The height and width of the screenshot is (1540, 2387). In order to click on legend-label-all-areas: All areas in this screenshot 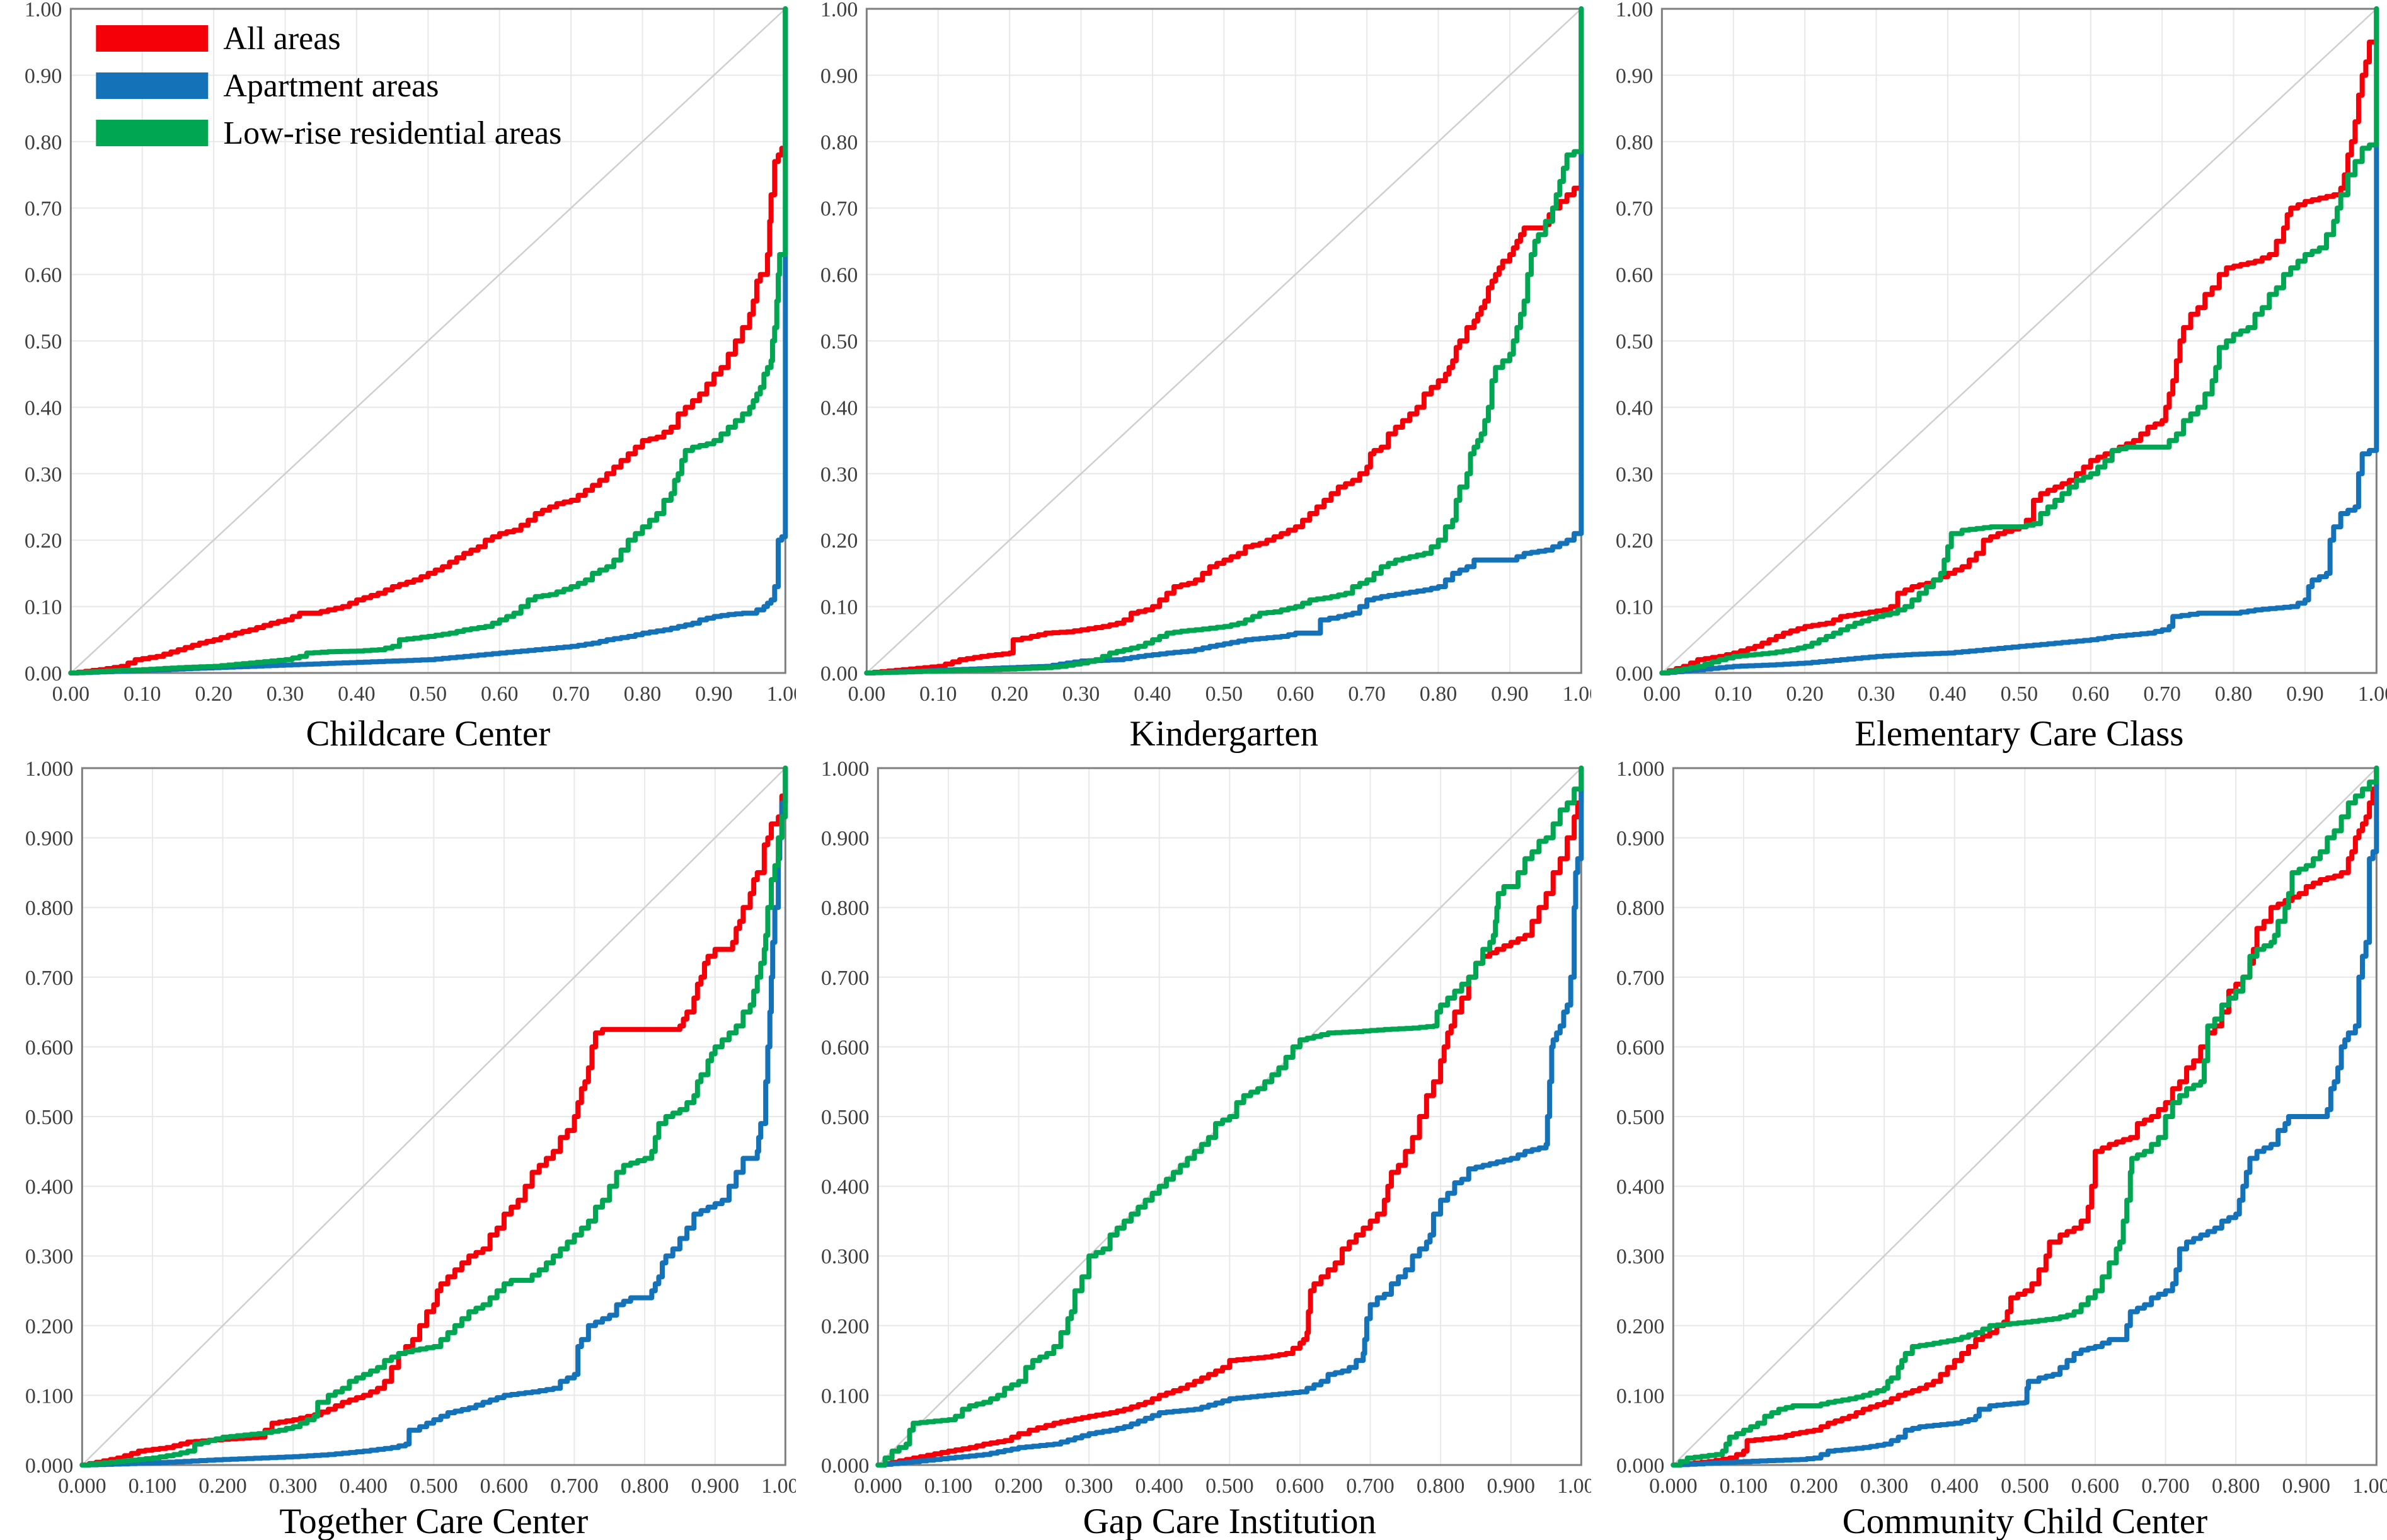, I will do `click(281, 39)`.